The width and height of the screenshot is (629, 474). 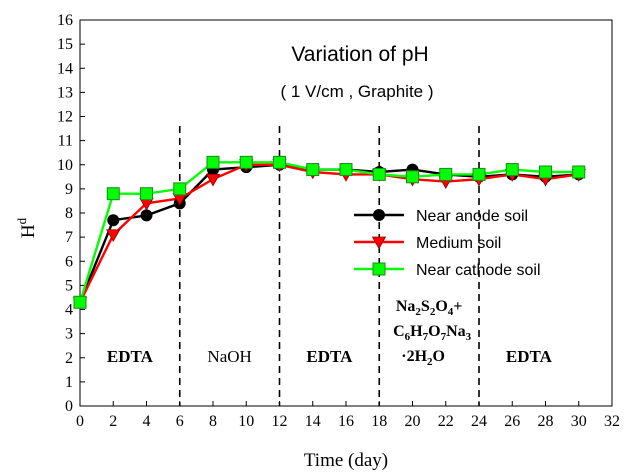 I want to click on y-axis-title-sup: d, so click(x=21, y=220).